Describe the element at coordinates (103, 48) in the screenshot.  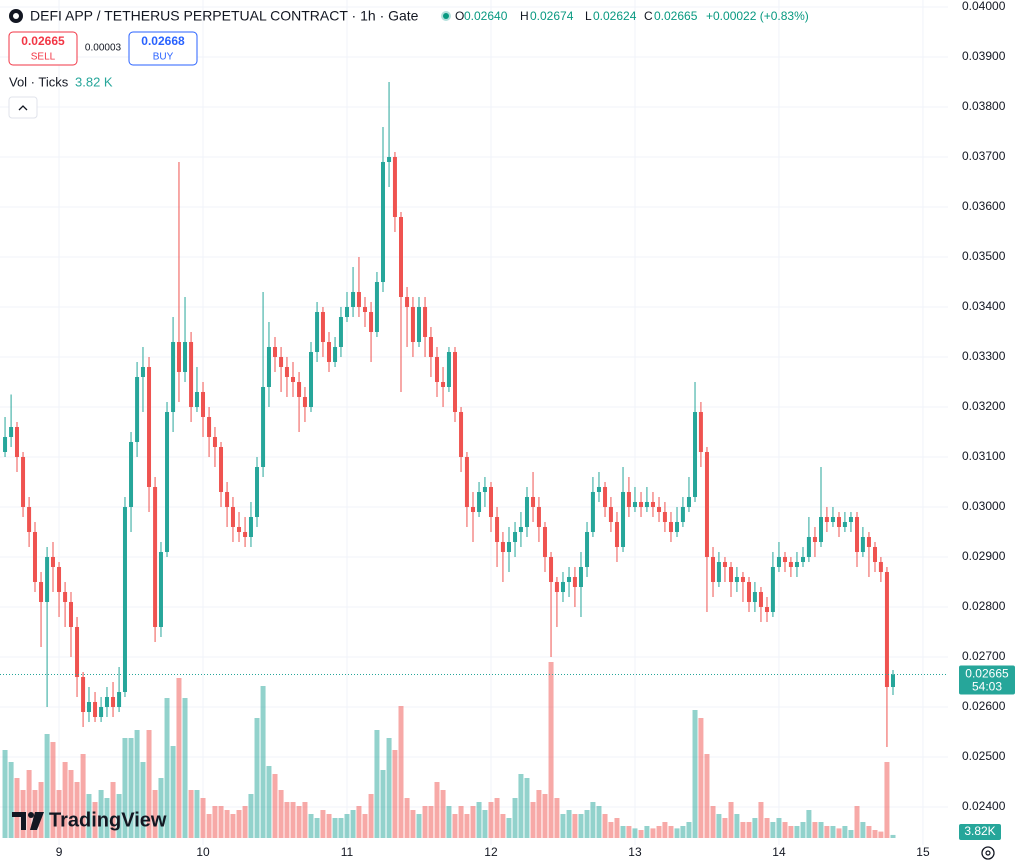
I see `spread: 0.00003` at that location.